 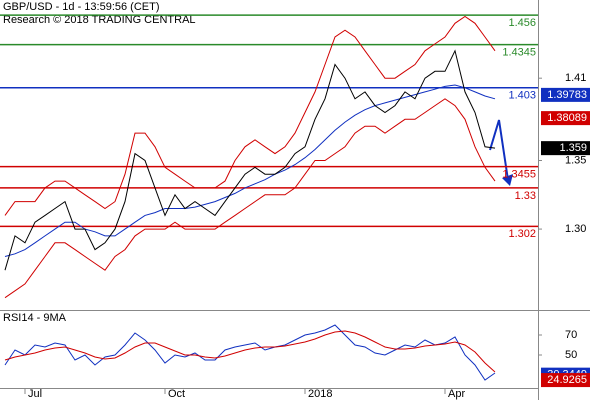 I want to click on price-marker-label: 1.39783, so click(x=567, y=95).